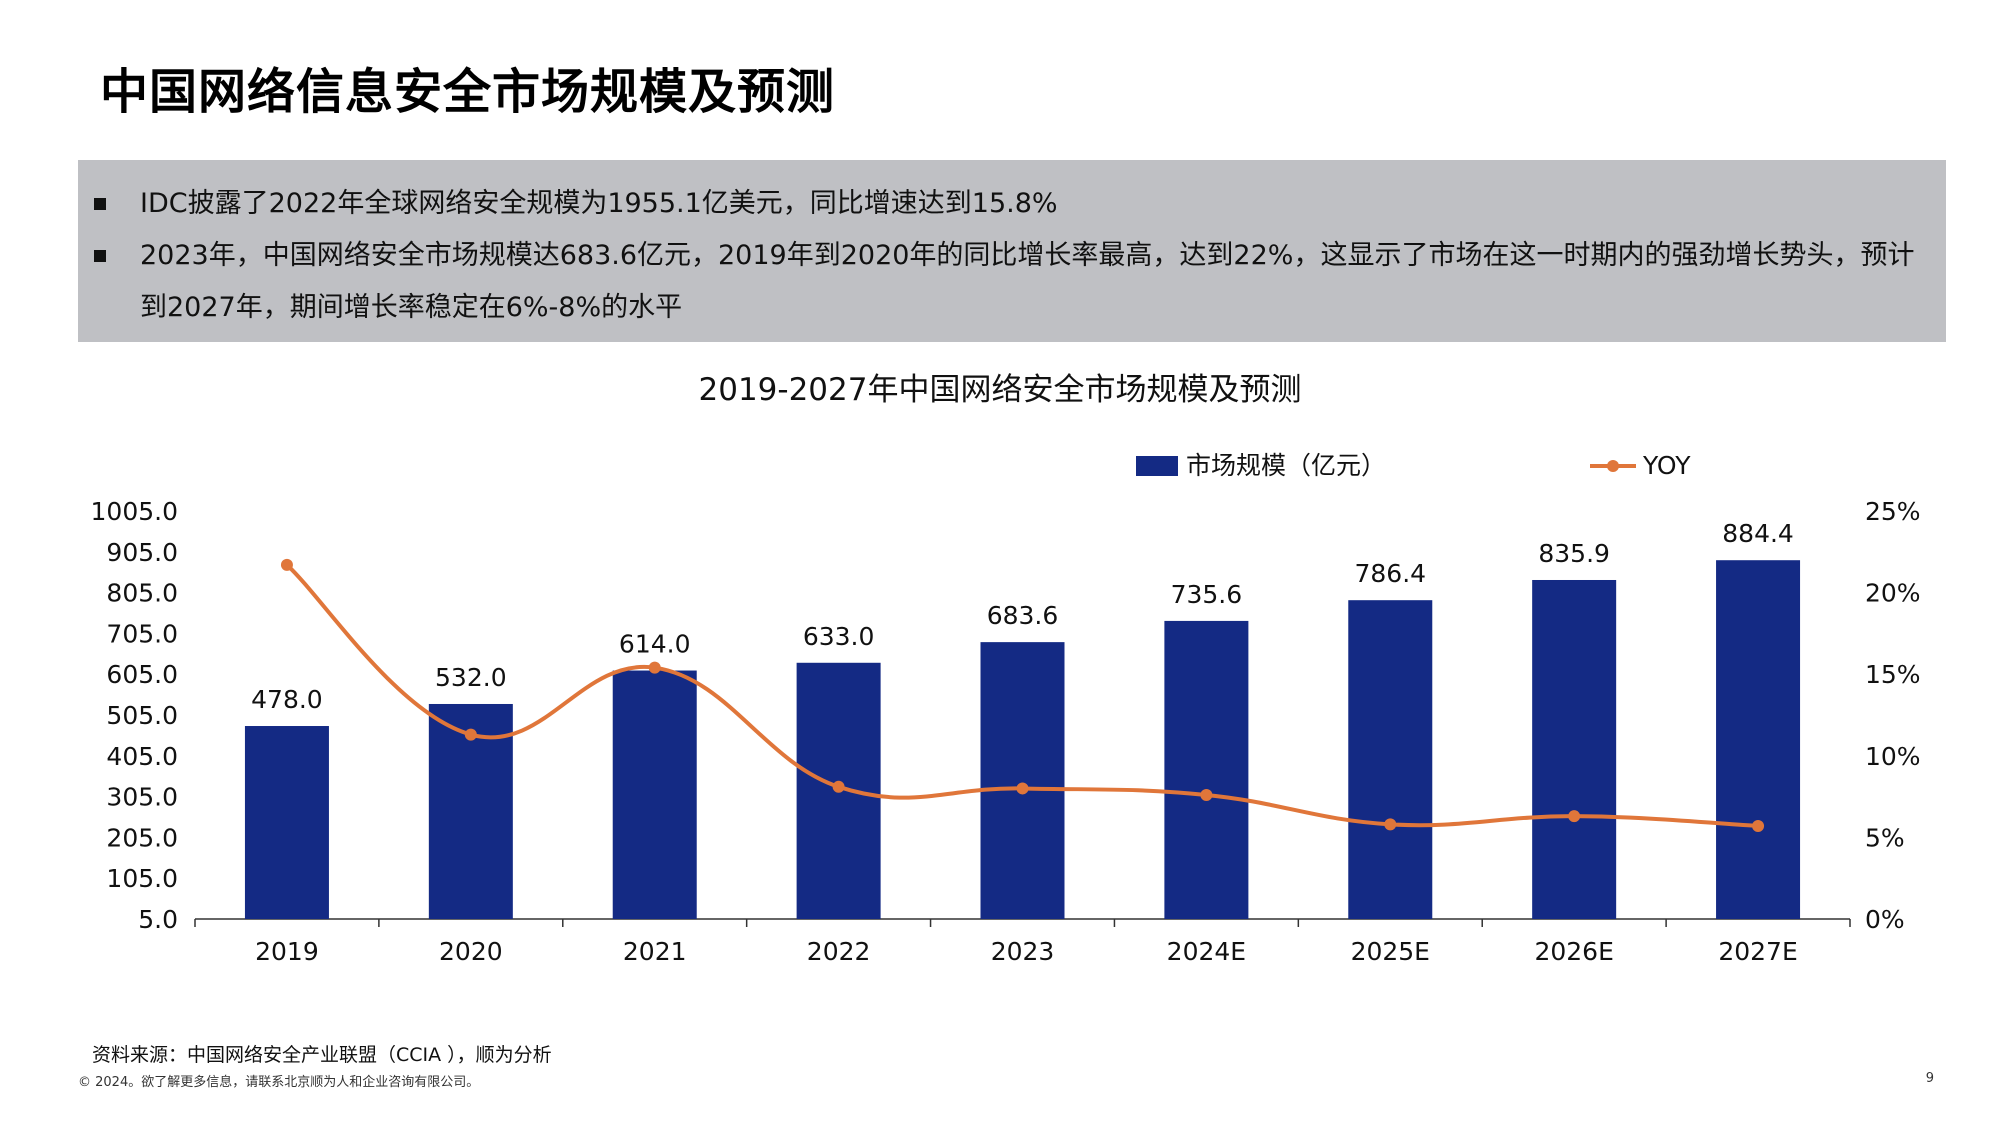 This screenshot has width=2000, height=1125. Describe the element at coordinates (322, 1055) in the screenshot. I see `source-note: 资料来源：中国网络安全产业联盟（CCIA ），顺为分析` at that location.